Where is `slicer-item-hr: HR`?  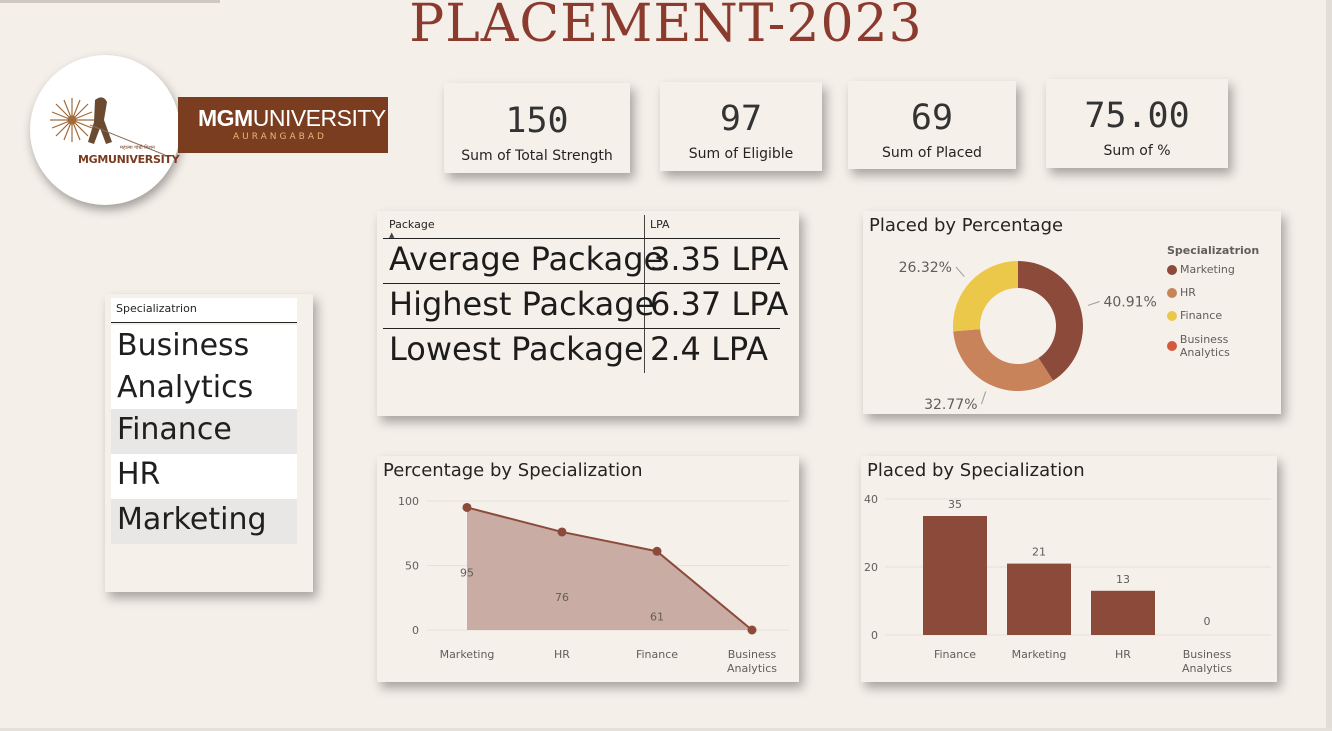
slicer-item-hr: HR is located at coordinates (204, 476).